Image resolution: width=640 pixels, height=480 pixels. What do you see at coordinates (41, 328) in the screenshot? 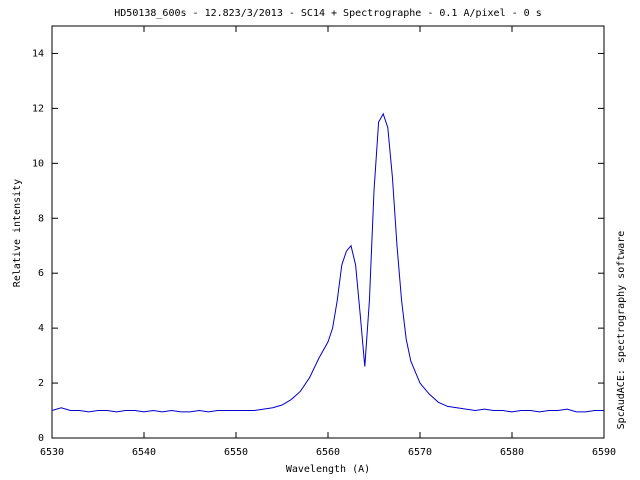
I see `y-tick-label: 4` at bounding box center [41, 328].